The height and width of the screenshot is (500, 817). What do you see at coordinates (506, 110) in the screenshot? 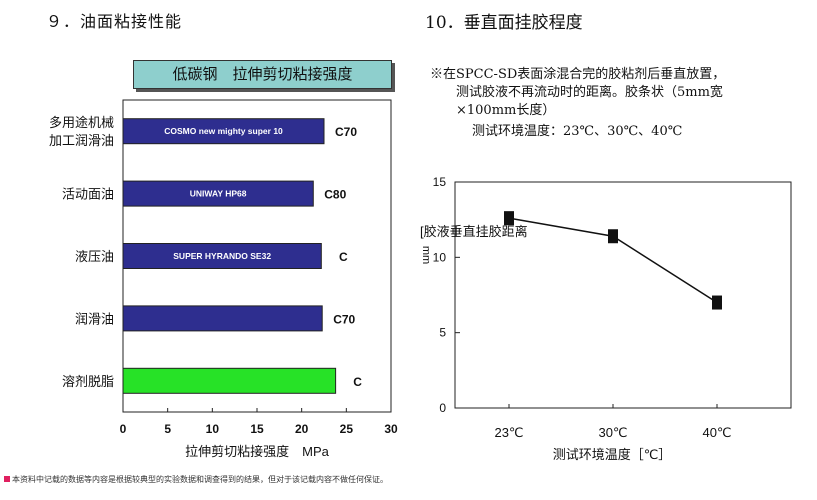
I see `note-line-3: ×100mm长度）` at bounding box center [506, 110].